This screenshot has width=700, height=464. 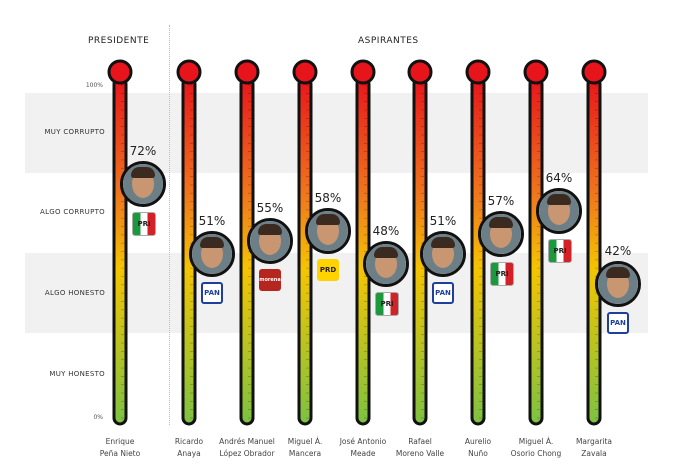 I want to click on header-president: PRESIDENTE, so click(x=119, y=41).